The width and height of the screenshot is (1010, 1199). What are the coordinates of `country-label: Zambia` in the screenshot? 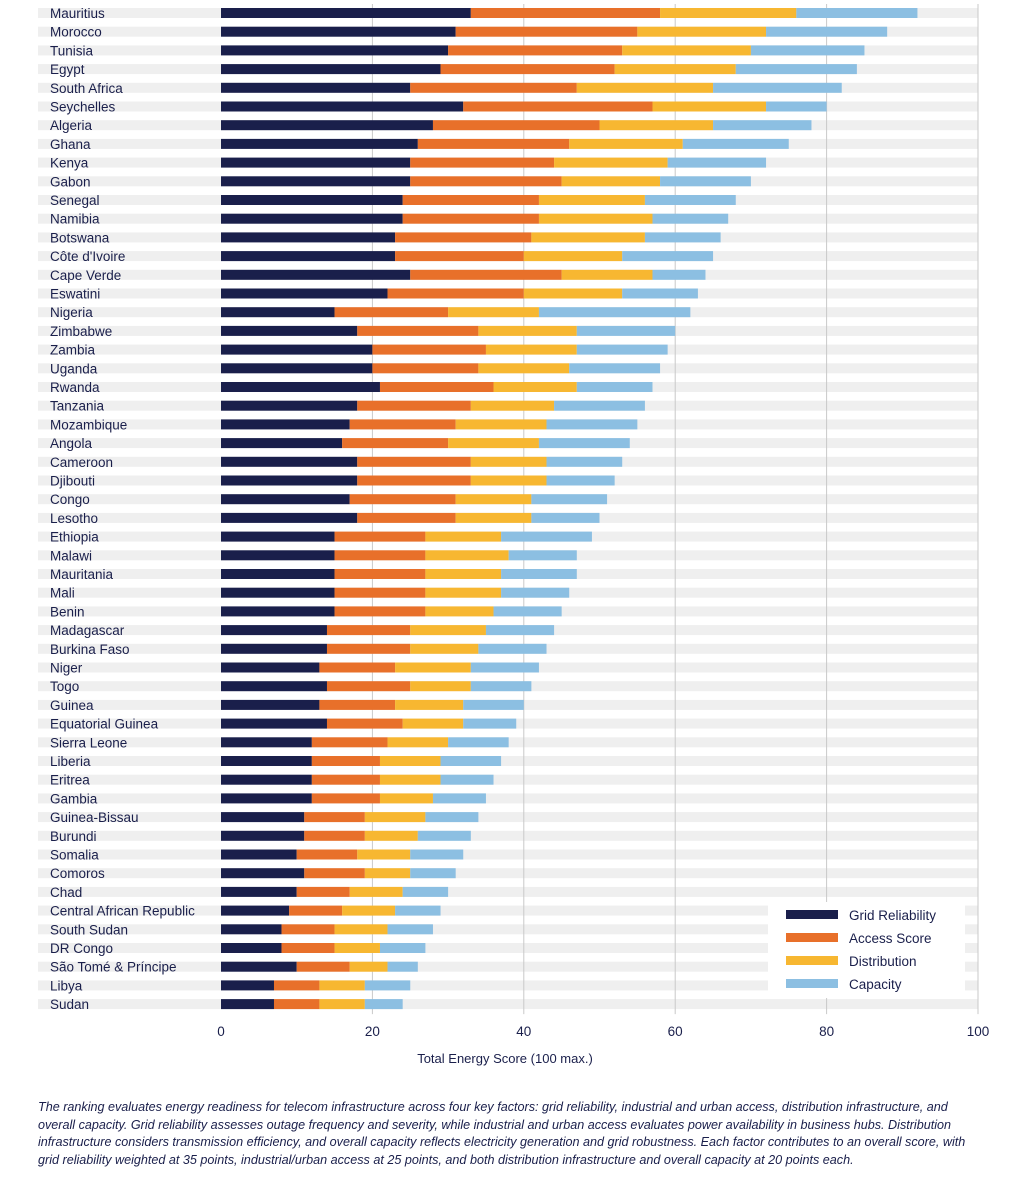 It's located at (73, 350).